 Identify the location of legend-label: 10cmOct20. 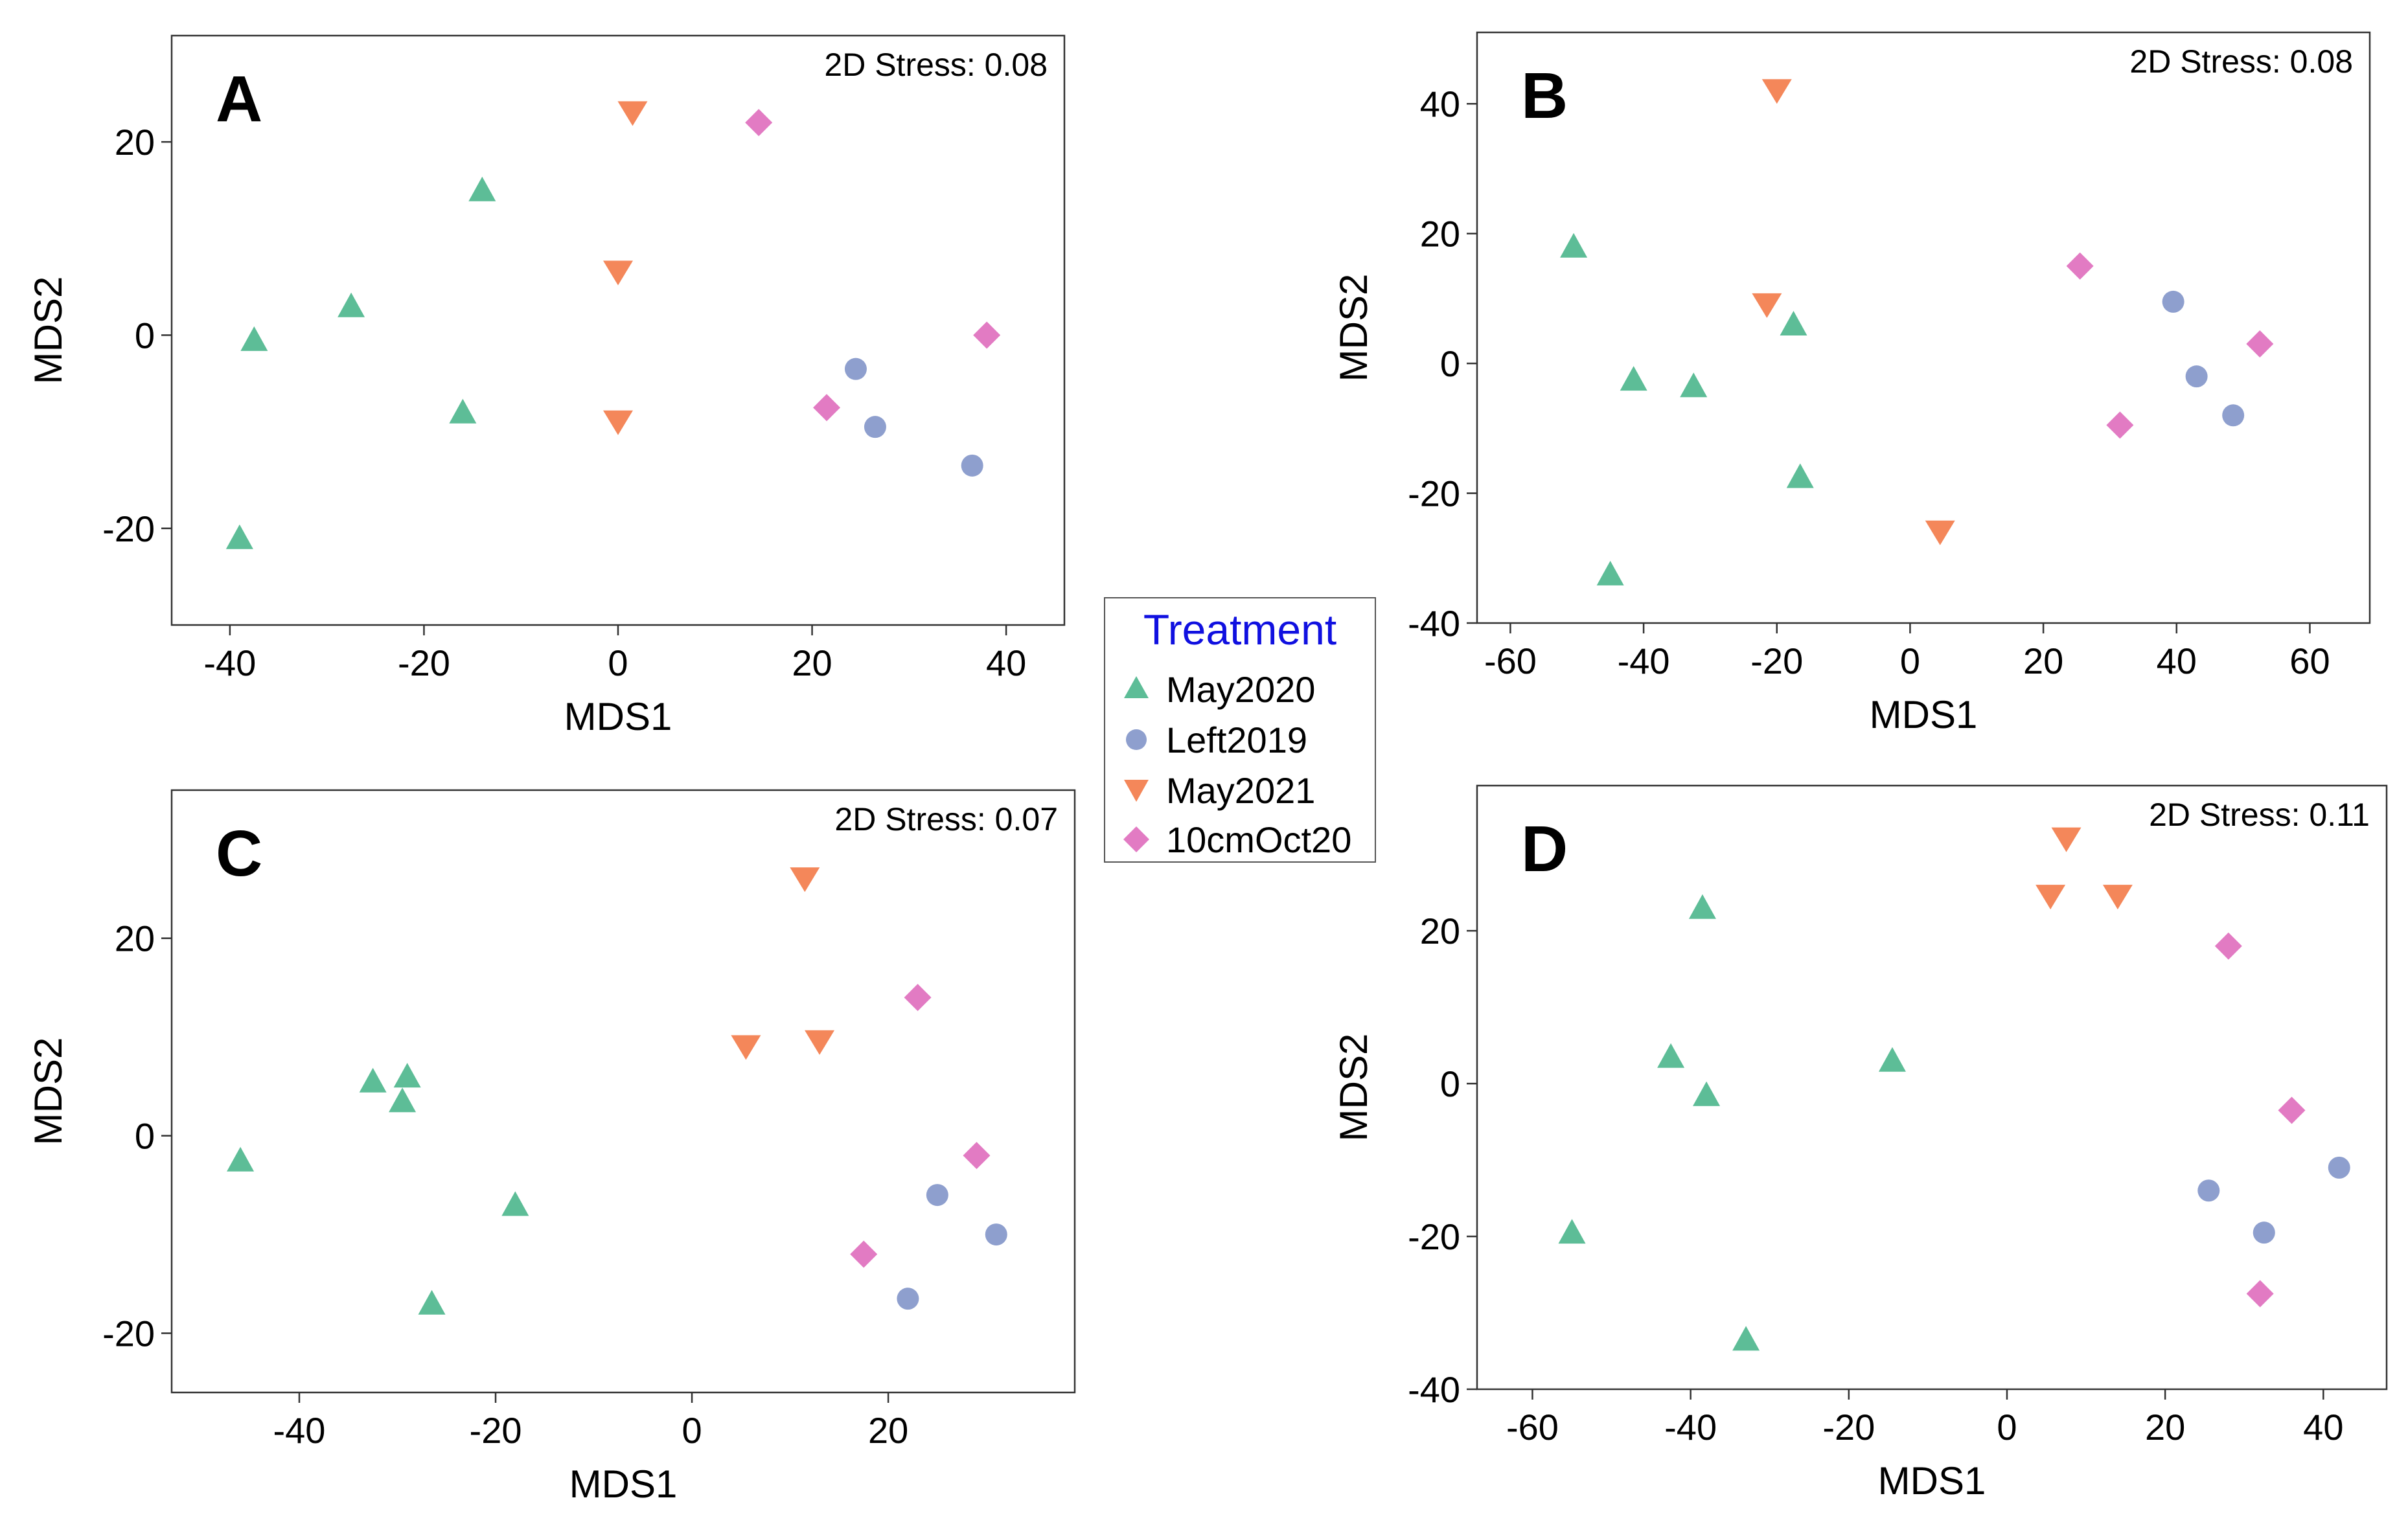
(1259, 839).